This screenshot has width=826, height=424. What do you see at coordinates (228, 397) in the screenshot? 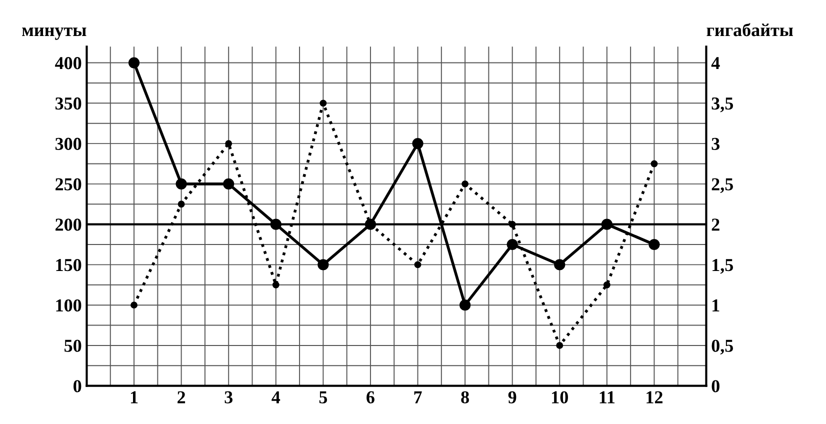
I see `x-tick-label: 3` at bounding box center [228, 397].